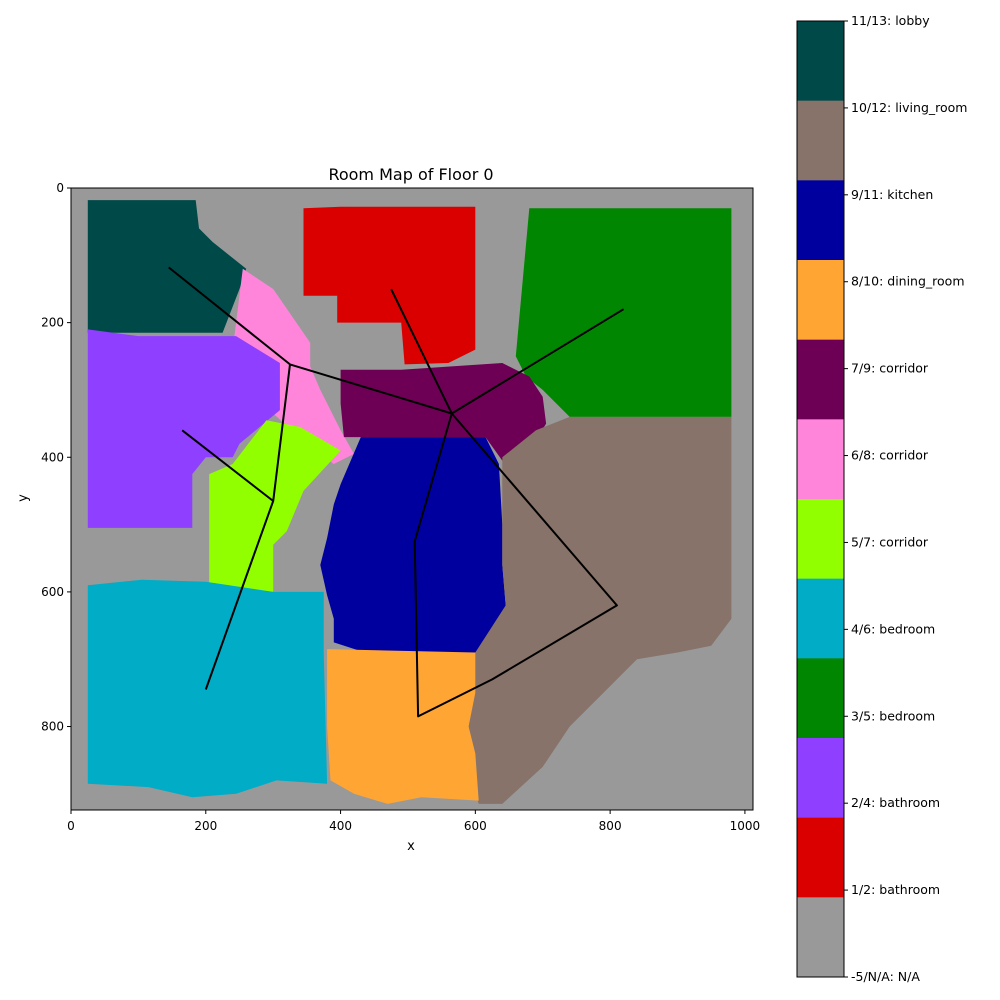 The height and width of the screenshot is (1000, 1000). What do you see at coordinates (895, 802) in the screenshot?
I see `colorbar-label: 2/4: bathroom` at bounding box center [895, 802].